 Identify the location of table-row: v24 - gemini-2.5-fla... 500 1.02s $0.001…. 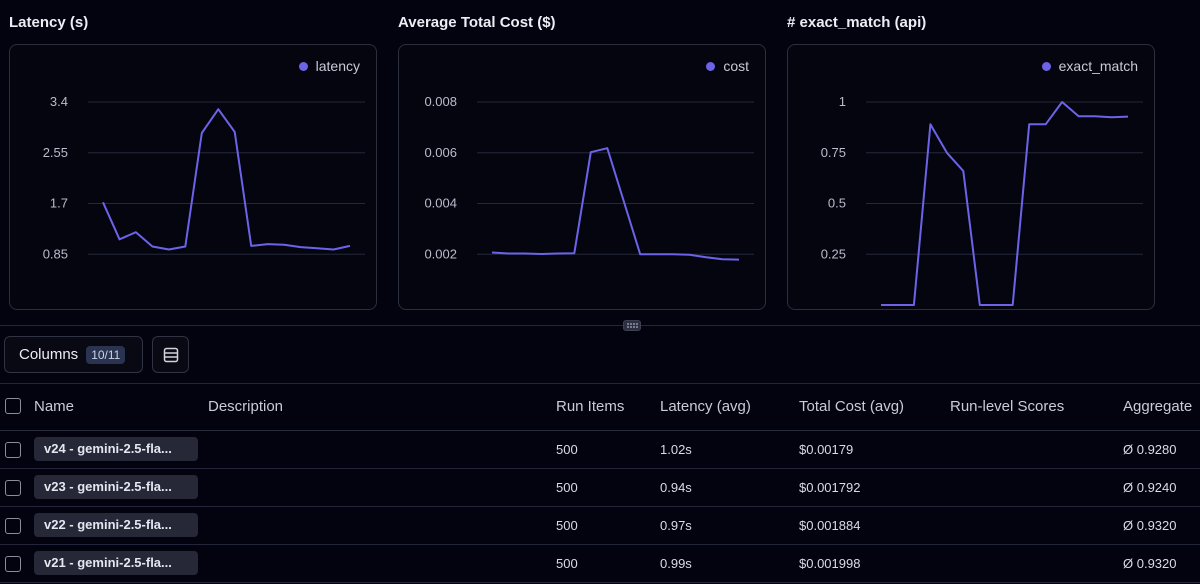
(600, 450).